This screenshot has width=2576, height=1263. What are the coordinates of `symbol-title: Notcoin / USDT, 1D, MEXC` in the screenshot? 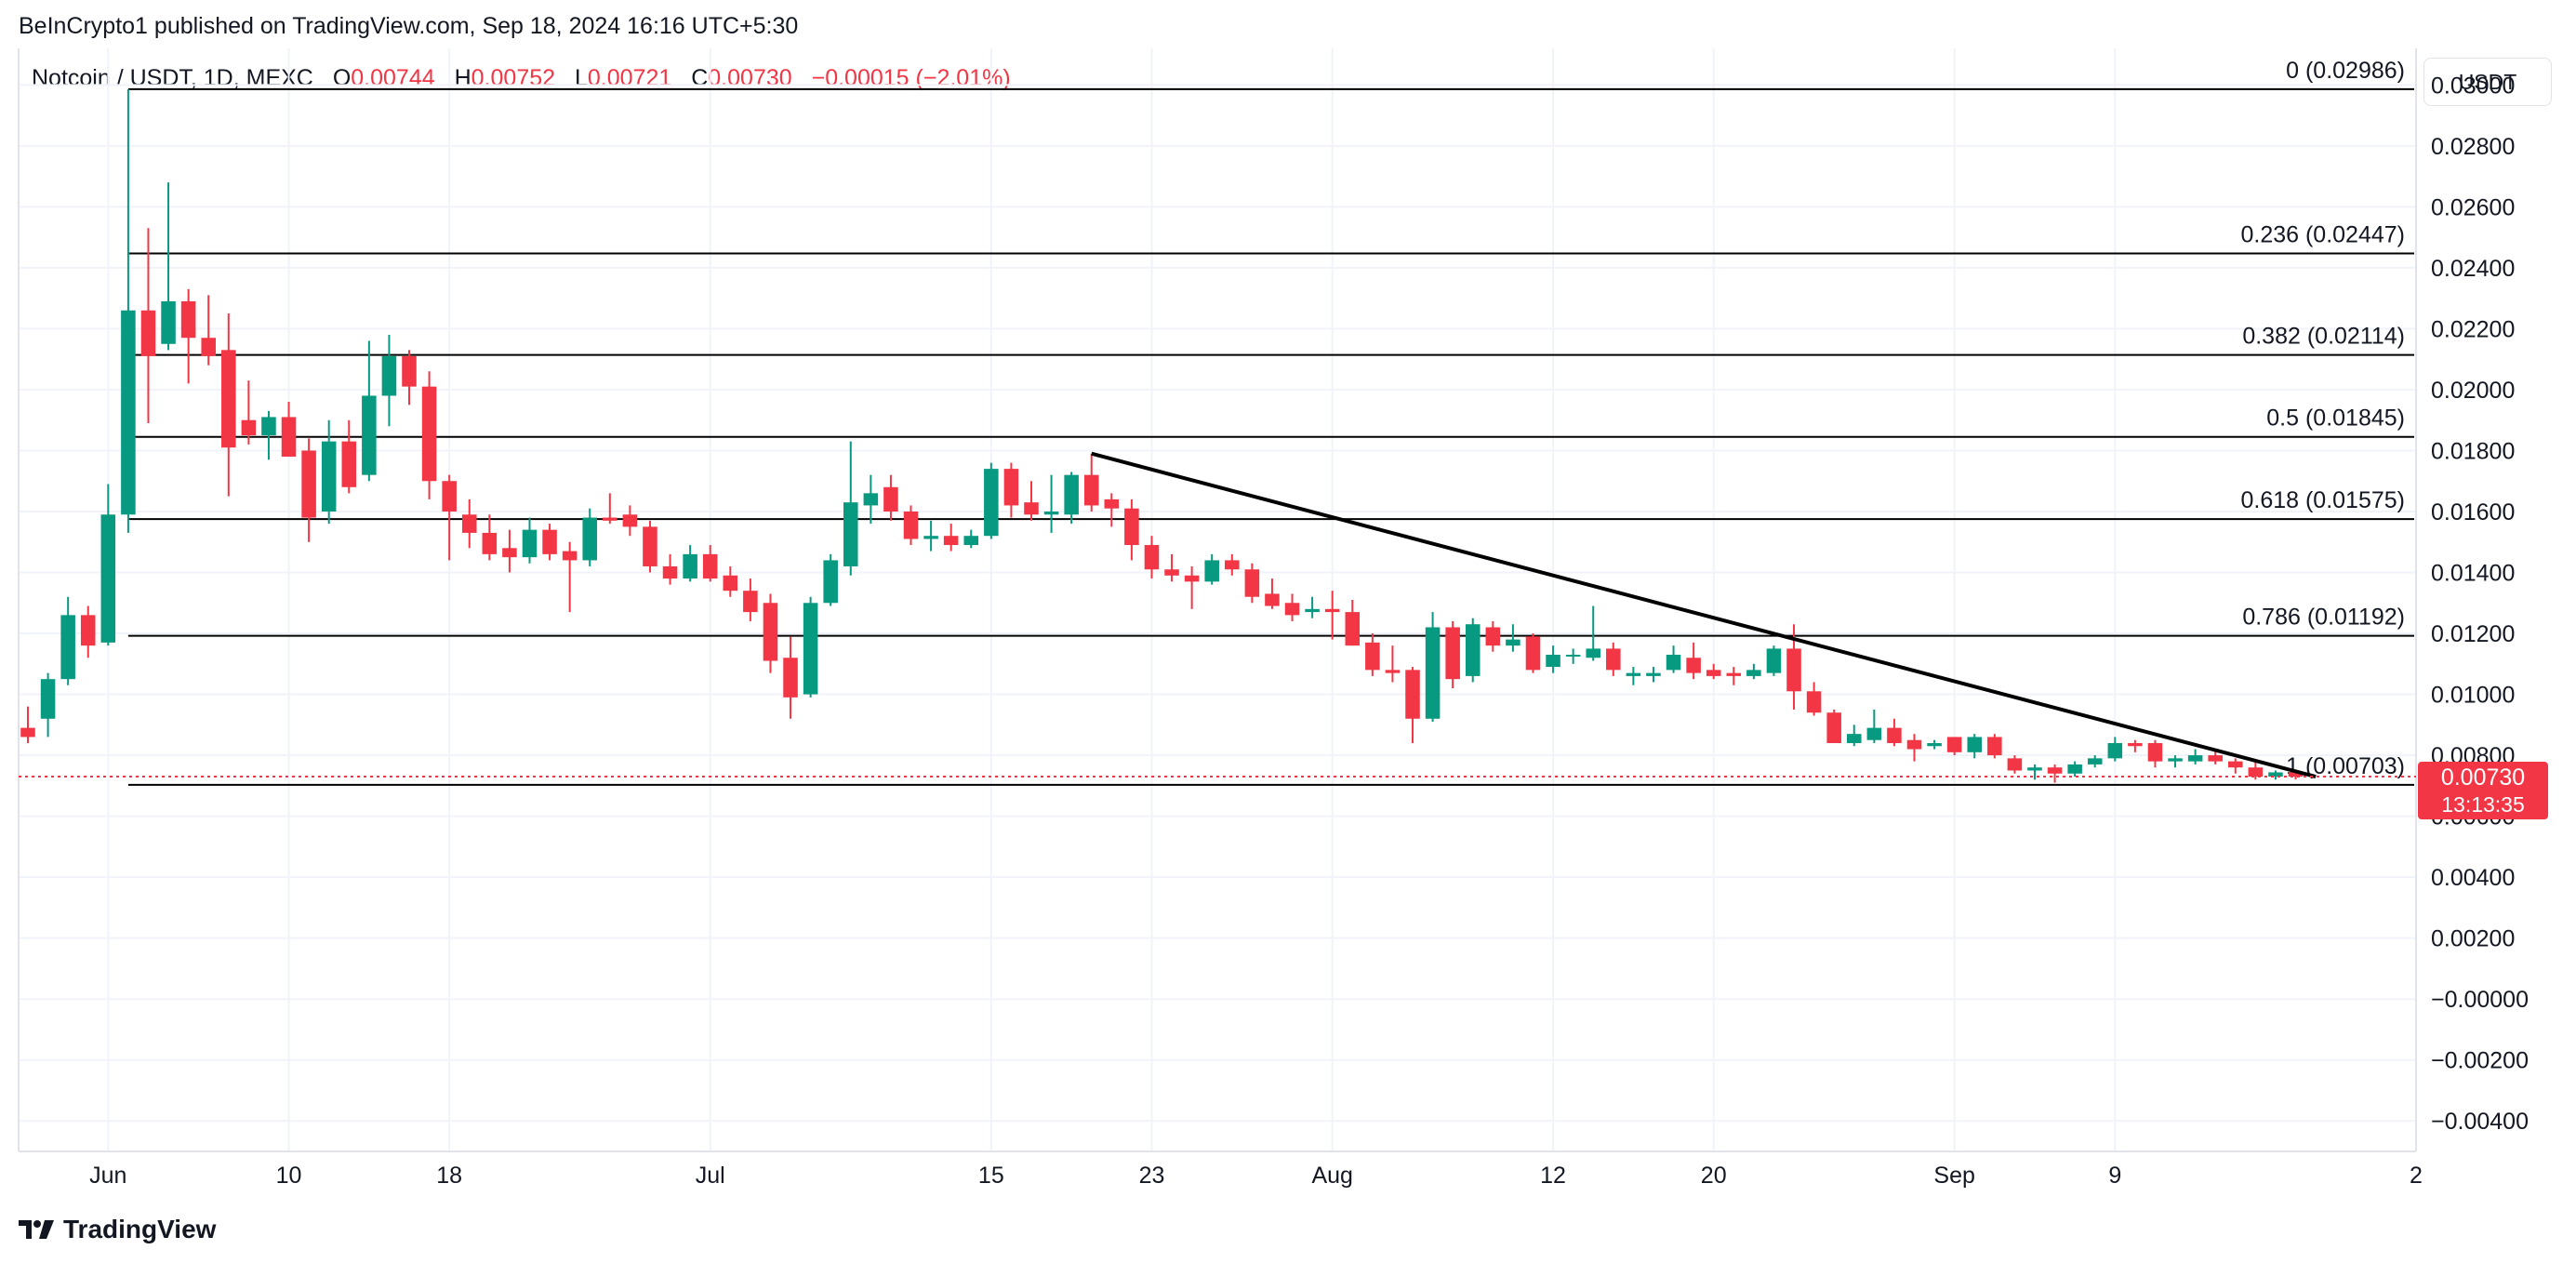 It's located at (172, 78).